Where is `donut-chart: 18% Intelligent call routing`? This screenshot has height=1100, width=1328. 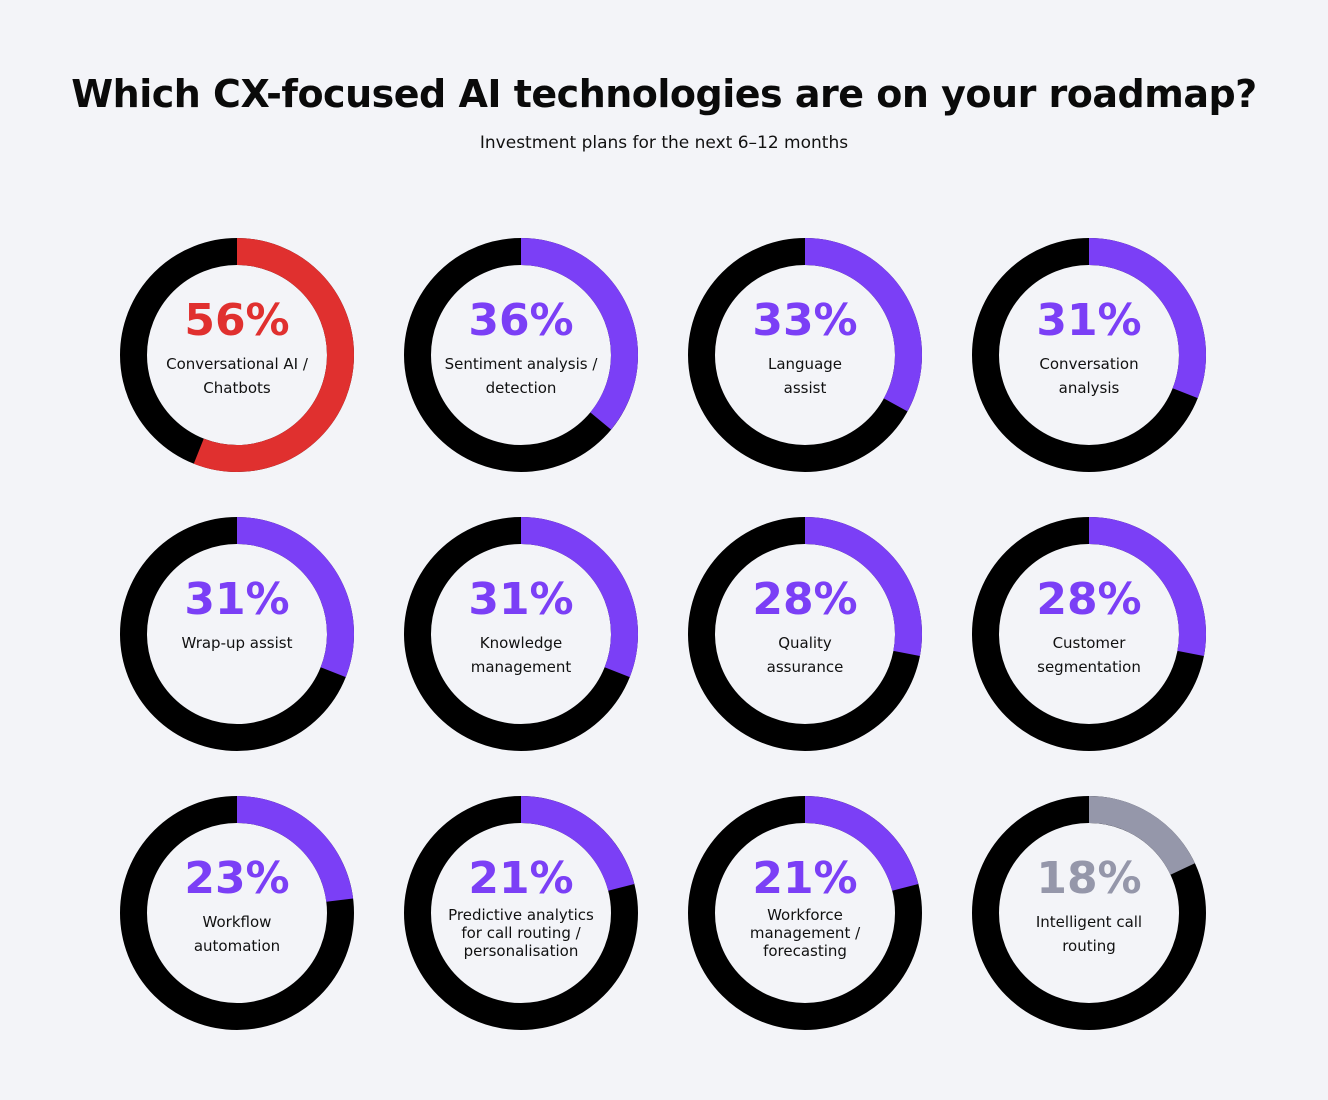 donut-chart: 18% Intelligent call routing is located at coordinates (1089, 913).